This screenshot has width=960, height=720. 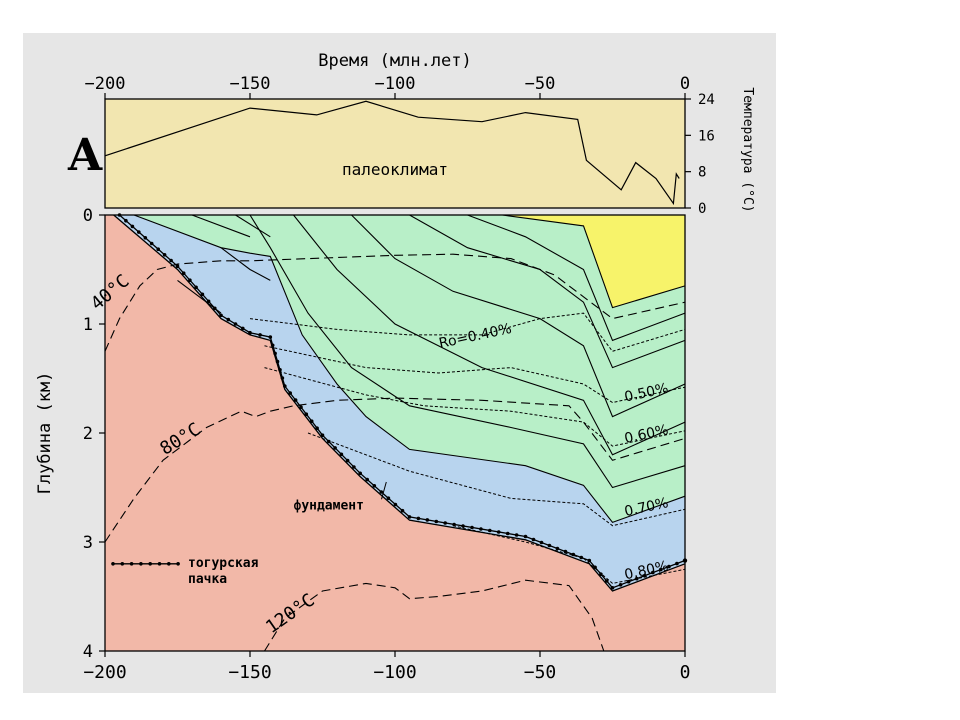 What do you see at coordinates (395, 84) in the screenshot?
I see `time-tick-label-top: −100` at bounding box center [395, 84].